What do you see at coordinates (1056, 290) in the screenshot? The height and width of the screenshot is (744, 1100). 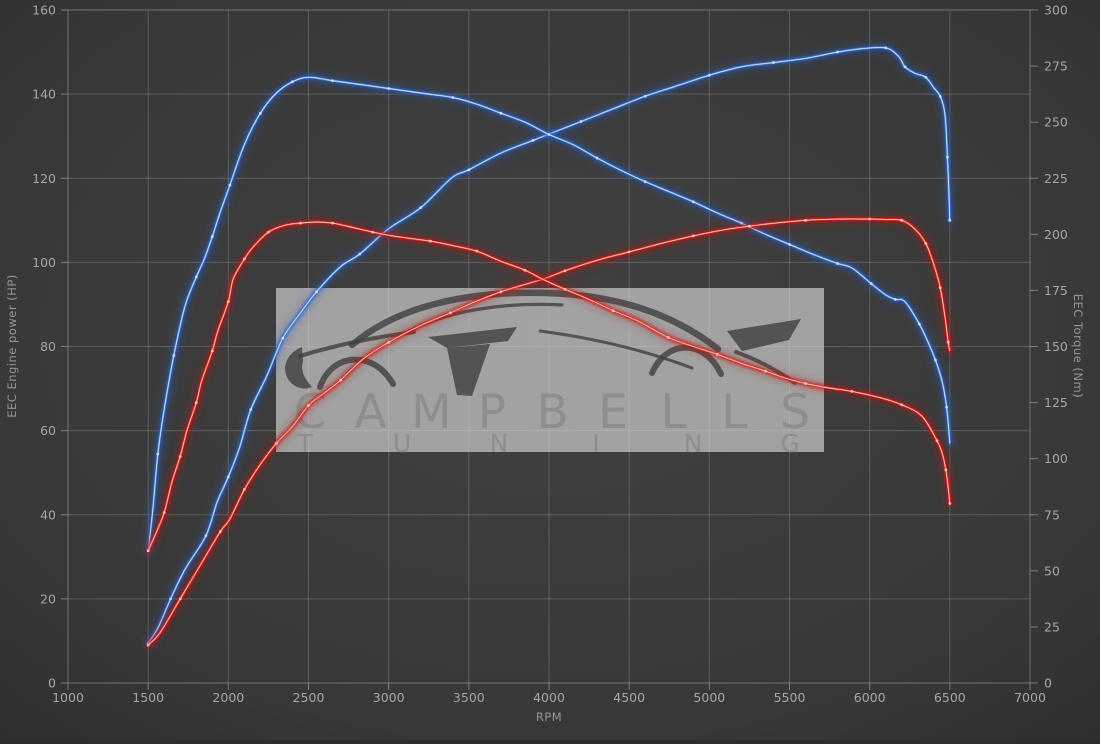 I see `y-right-tick-label: 175` at bounding box center [1056, 290].